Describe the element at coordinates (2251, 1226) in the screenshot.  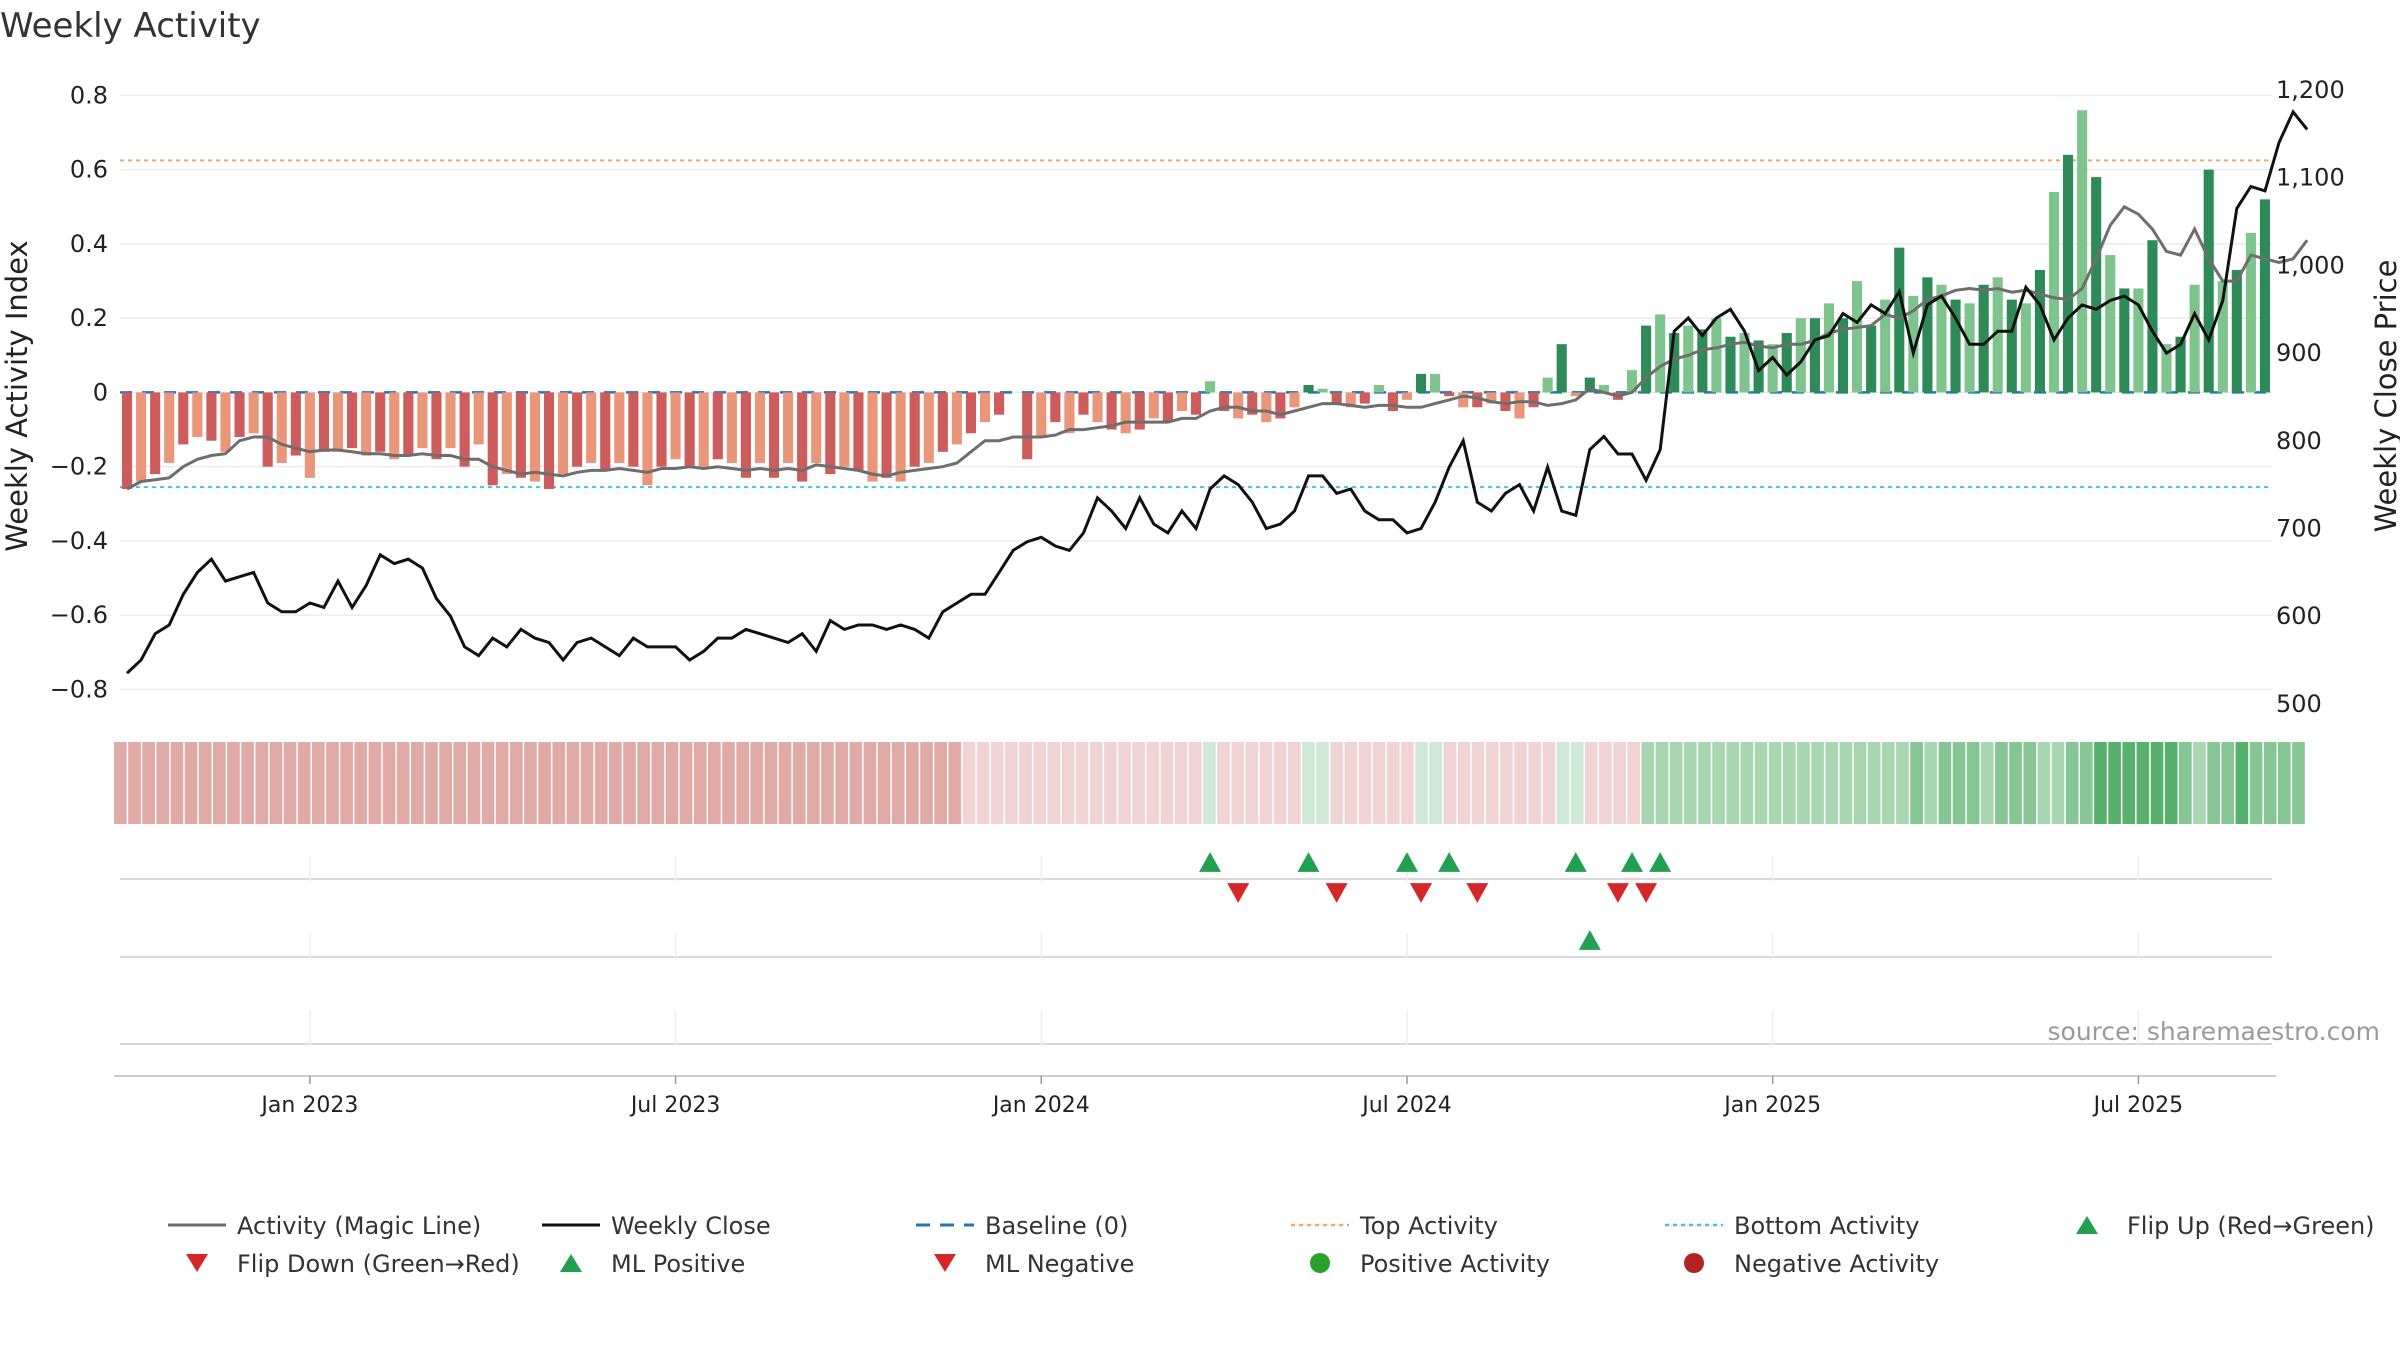
I see `legend-label: Flip Up (Red→Green)` at that location.